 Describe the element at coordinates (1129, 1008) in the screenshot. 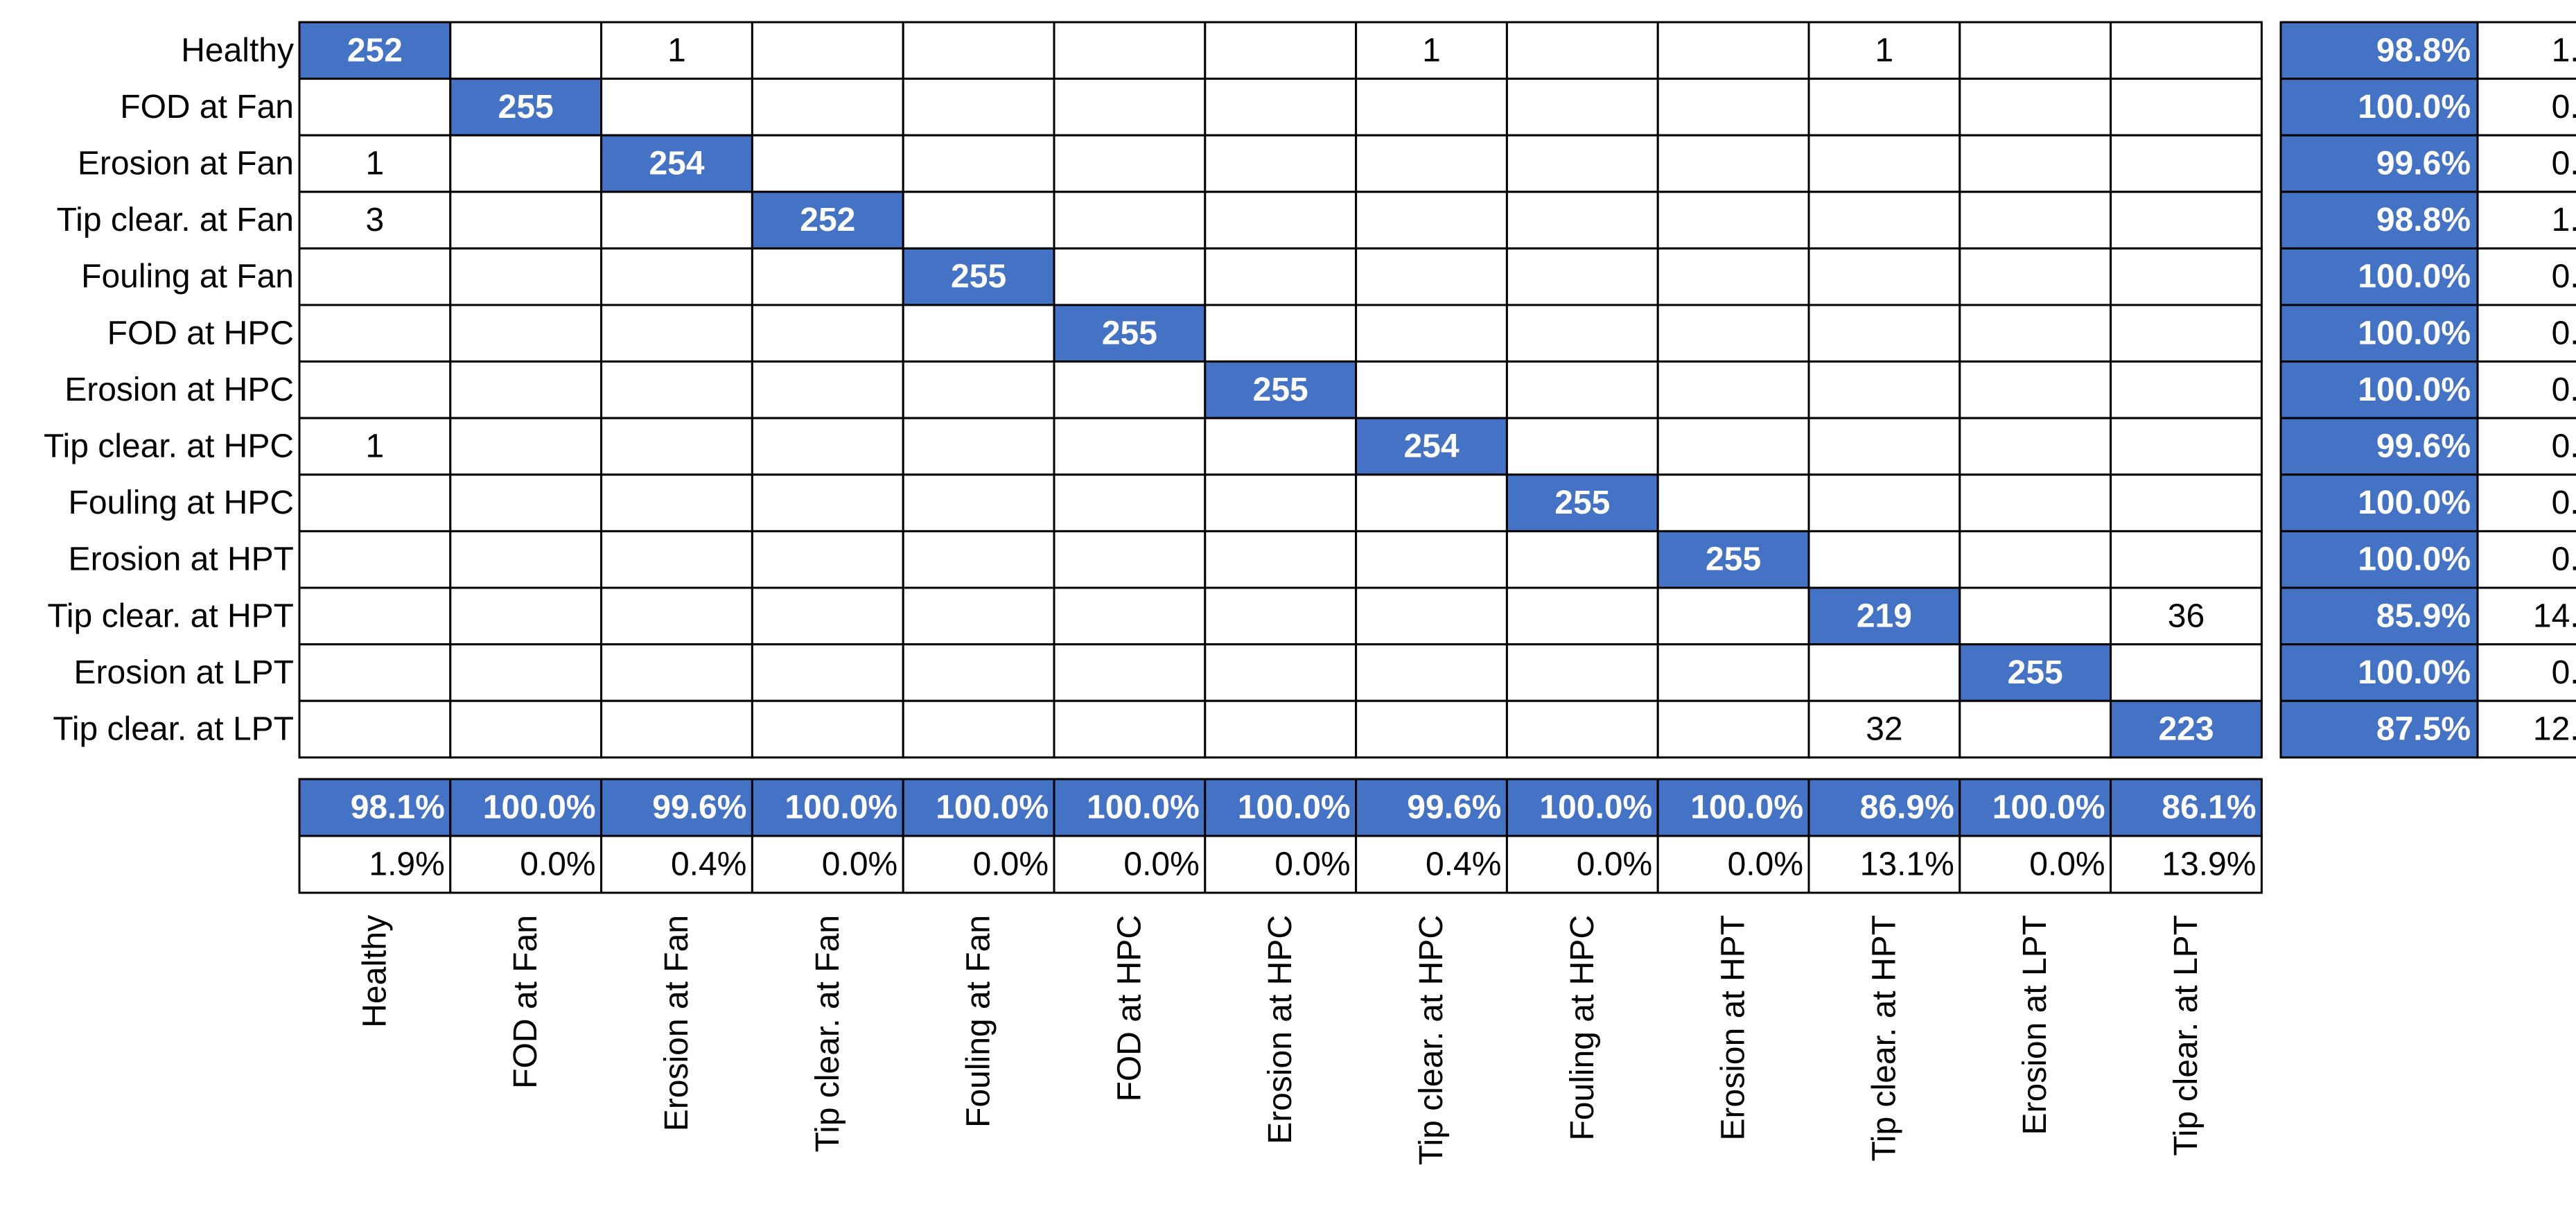

I see `column-label: FOD at HPC` at that location.